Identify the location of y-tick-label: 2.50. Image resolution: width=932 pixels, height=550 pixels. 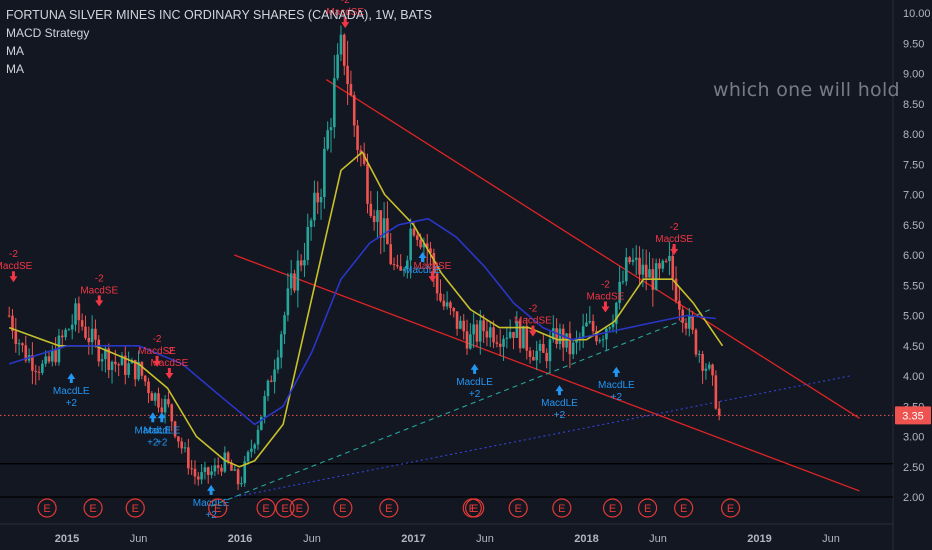
(913, 468).